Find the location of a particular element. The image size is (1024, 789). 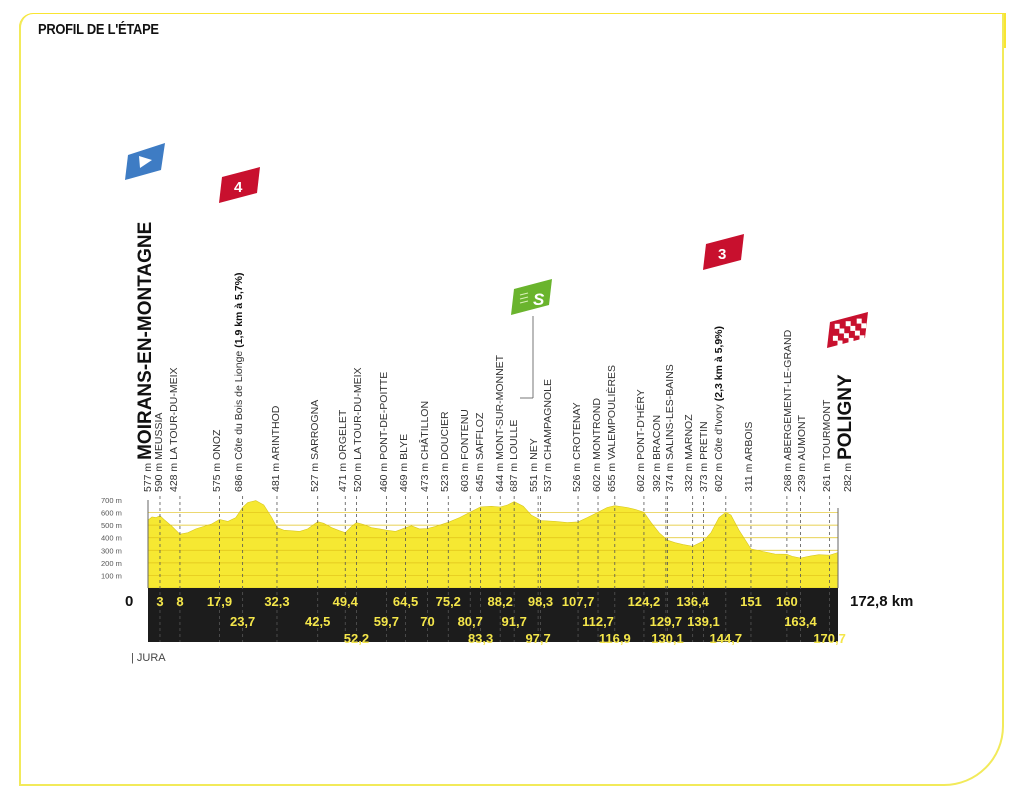

waypoint-label: 603 m FONTENU is located at coordinates (465, 450).